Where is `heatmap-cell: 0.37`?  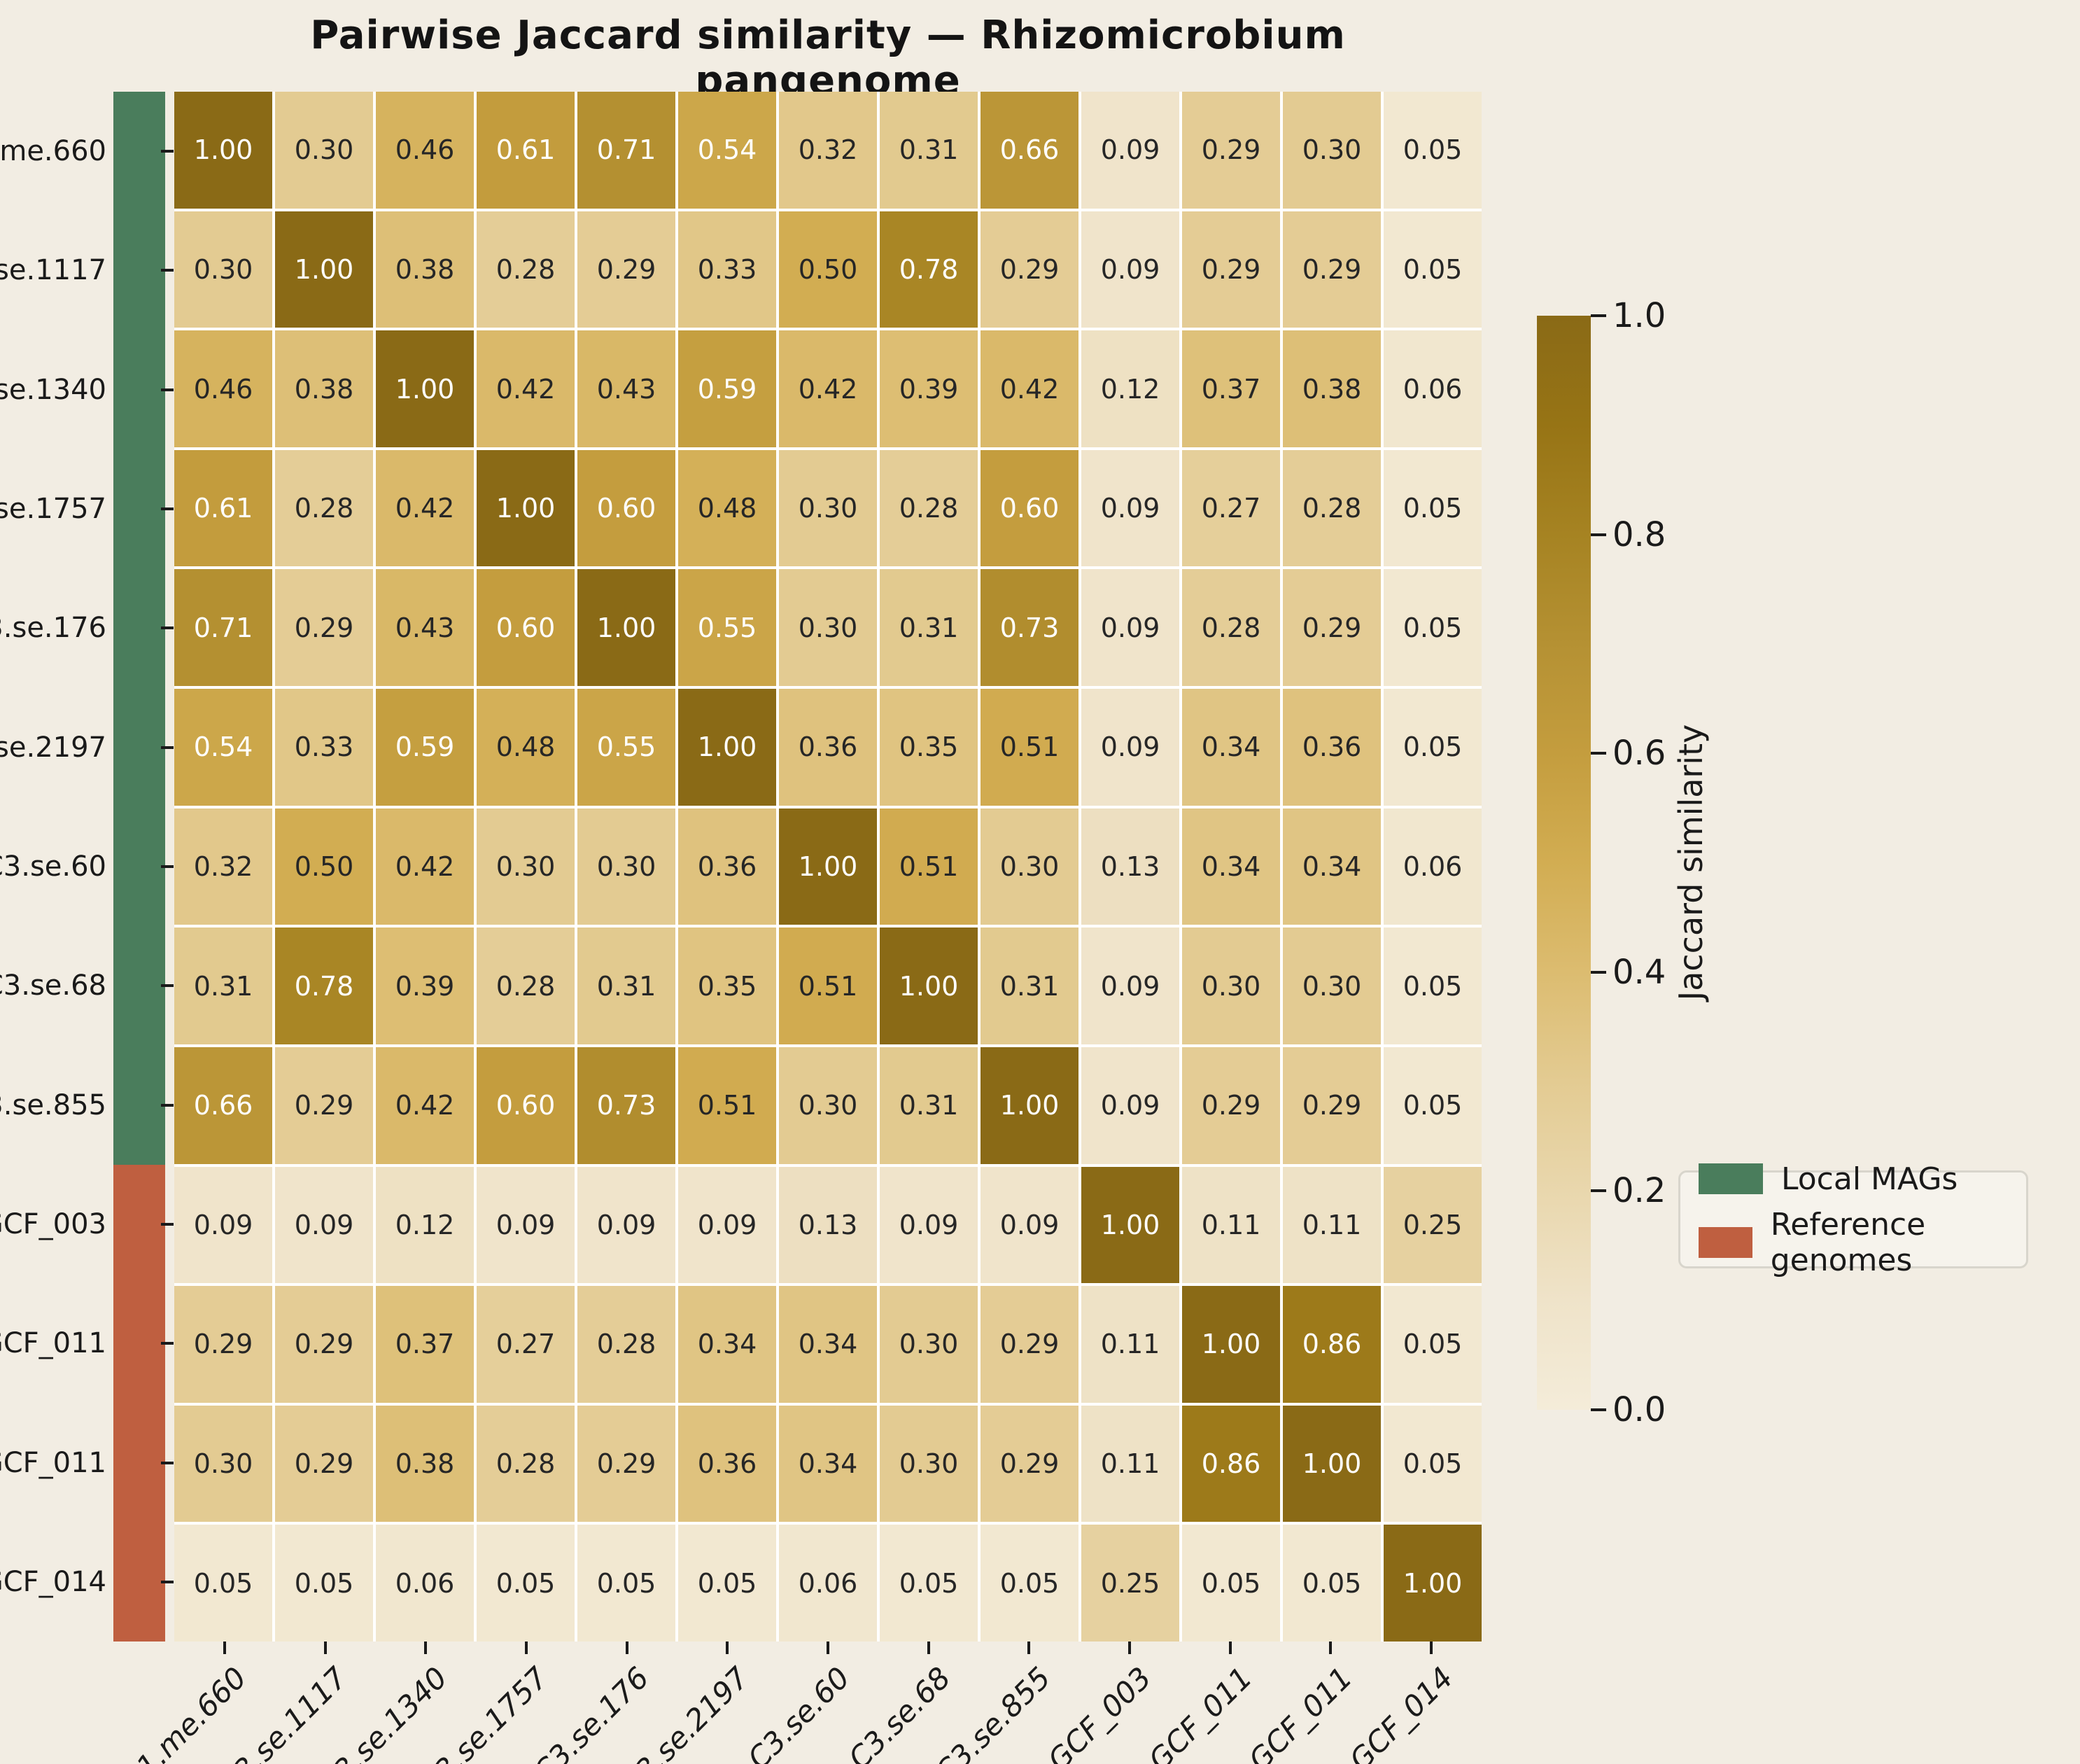 heatmap-cell: 0.37 is located at coordinates (425, 1344).